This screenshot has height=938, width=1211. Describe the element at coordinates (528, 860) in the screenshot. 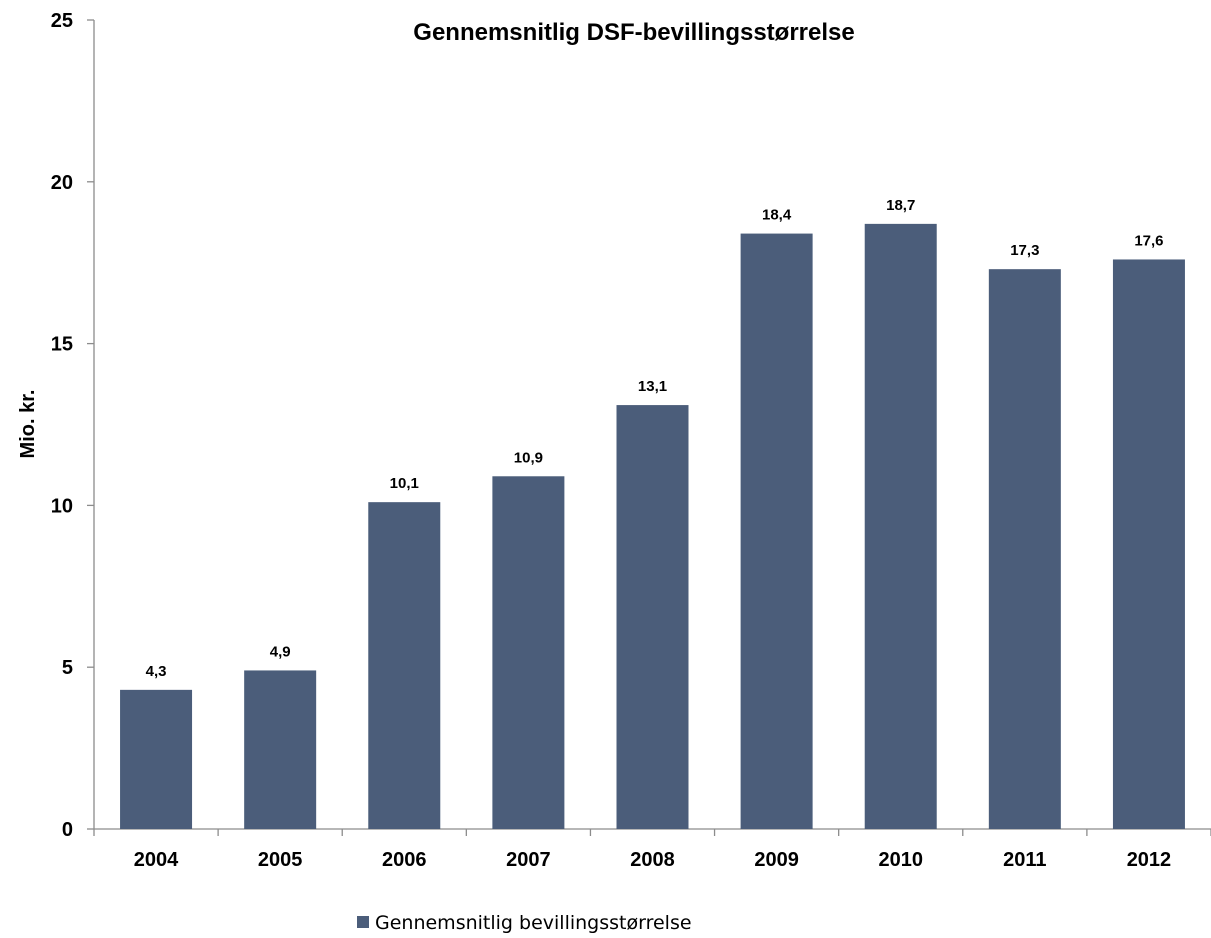

I see `x-tick-label-2007: 2007` at that location.